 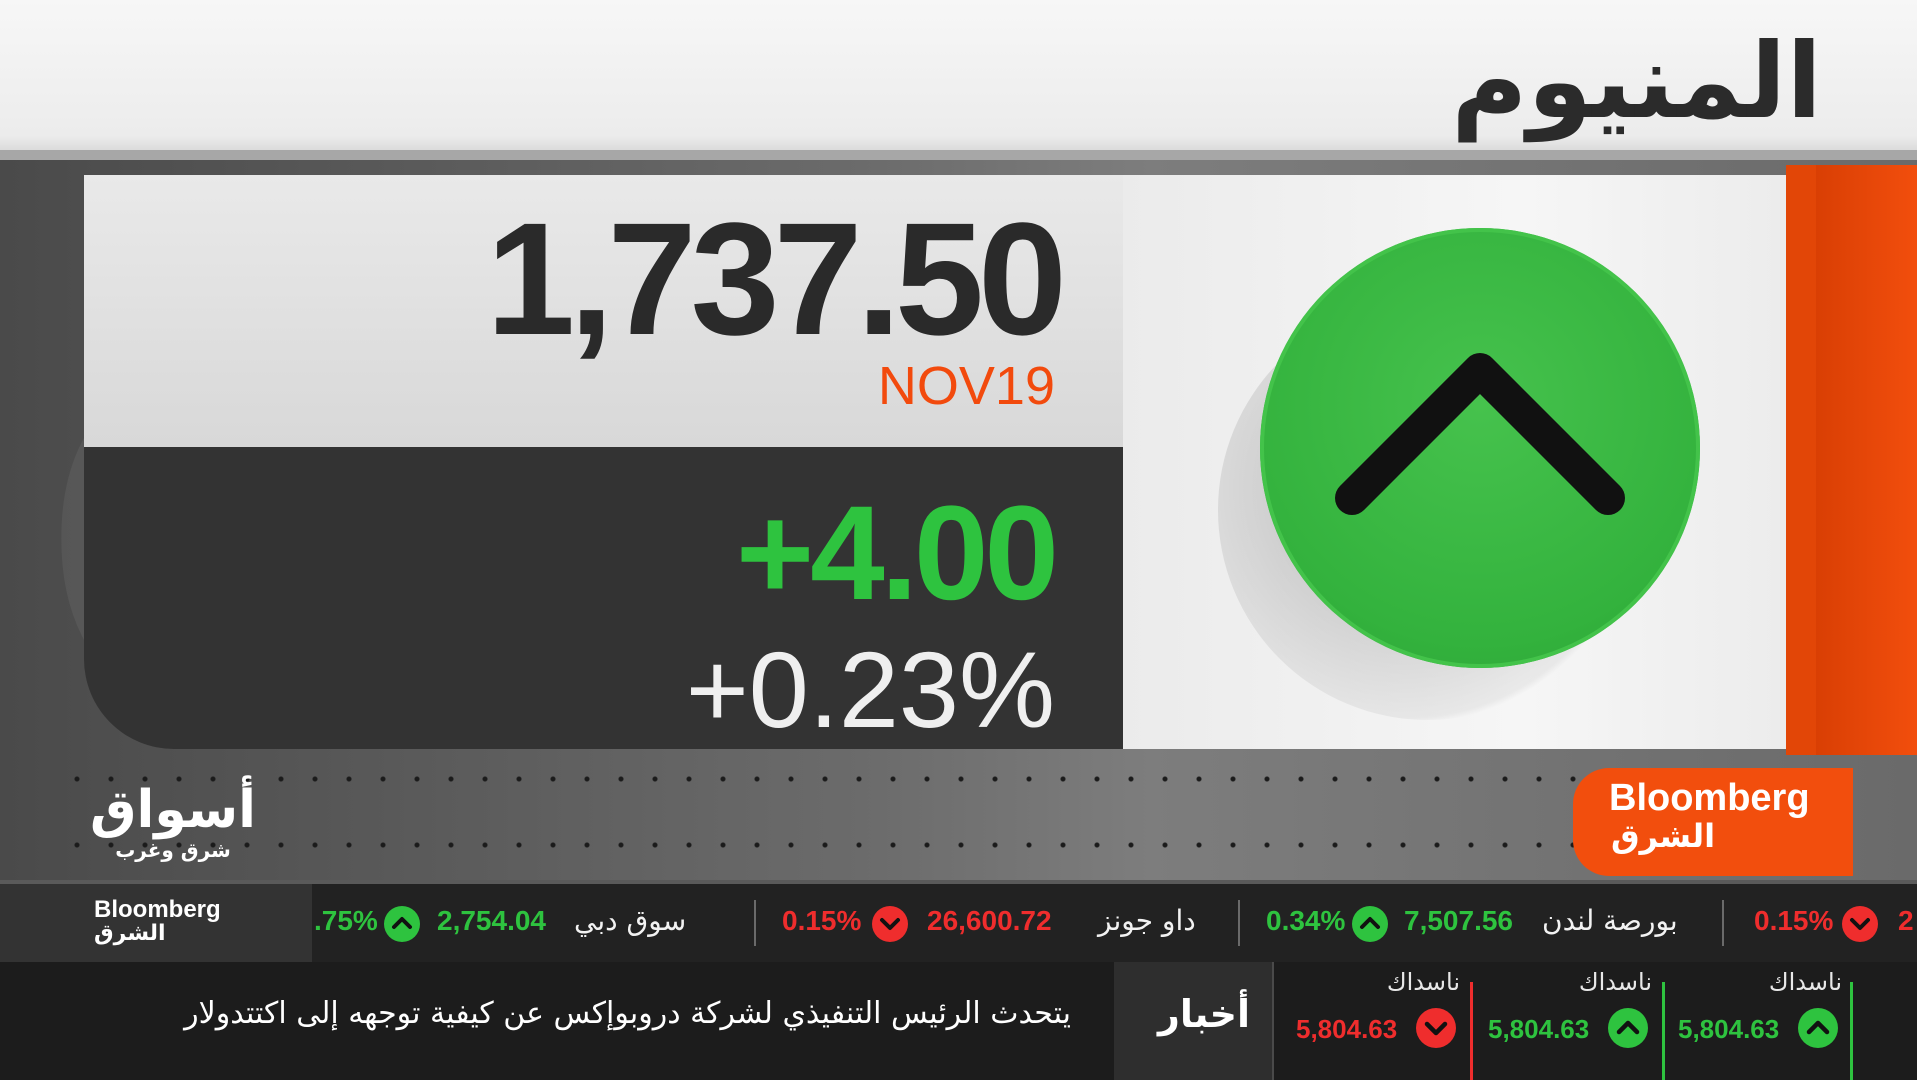 I want to click on aswaq-logo-sub: شرق وغرب, so click(x=173, y=850).